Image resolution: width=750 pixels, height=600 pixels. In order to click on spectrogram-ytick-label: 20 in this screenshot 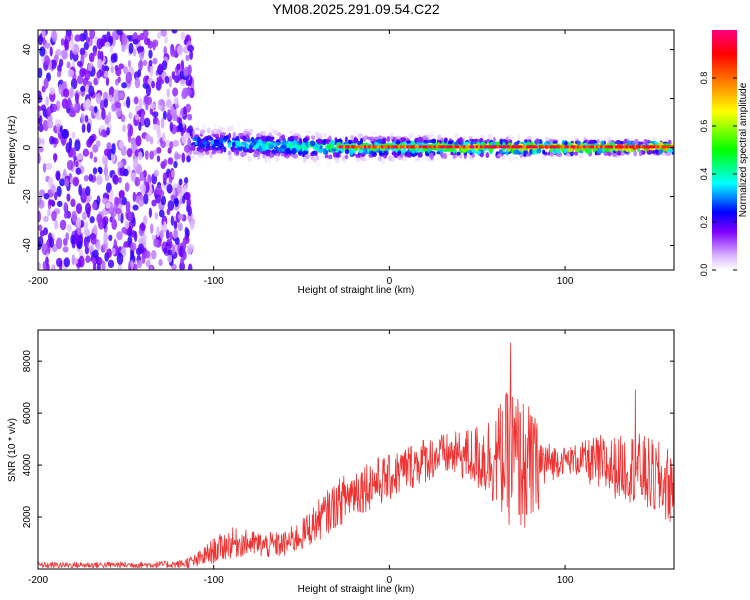, I will do `click(27, 99)`.